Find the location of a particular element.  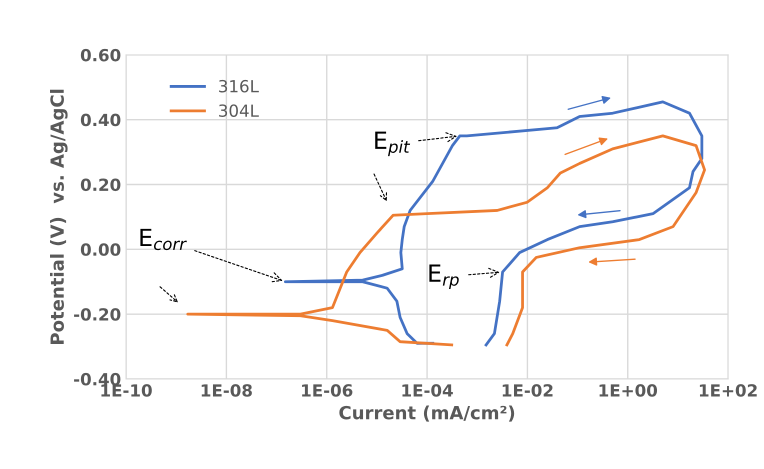

x-tick-label: 1E+00 is located at coordinates (629, 390).